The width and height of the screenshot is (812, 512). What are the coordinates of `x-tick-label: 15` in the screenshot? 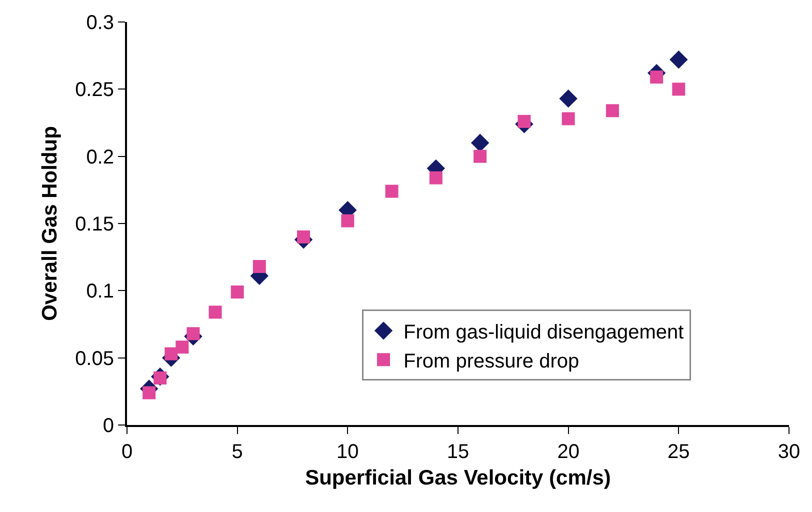 It's located at (458, 452).